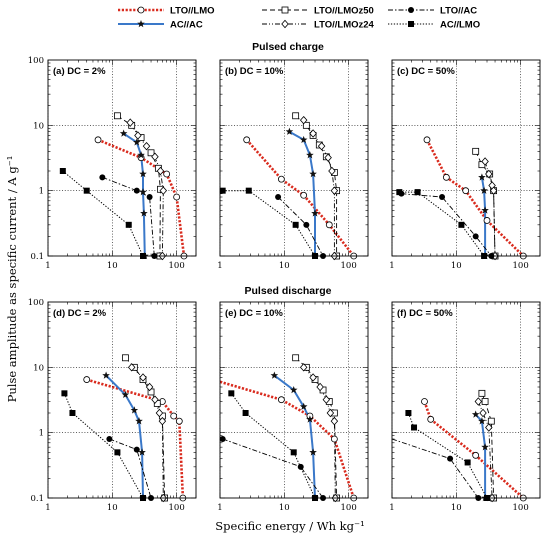 The image size is (550, 538). Describe the element at coordinates (41, 434) in the screenshot. I see `y-tick-label: 1` at that location.